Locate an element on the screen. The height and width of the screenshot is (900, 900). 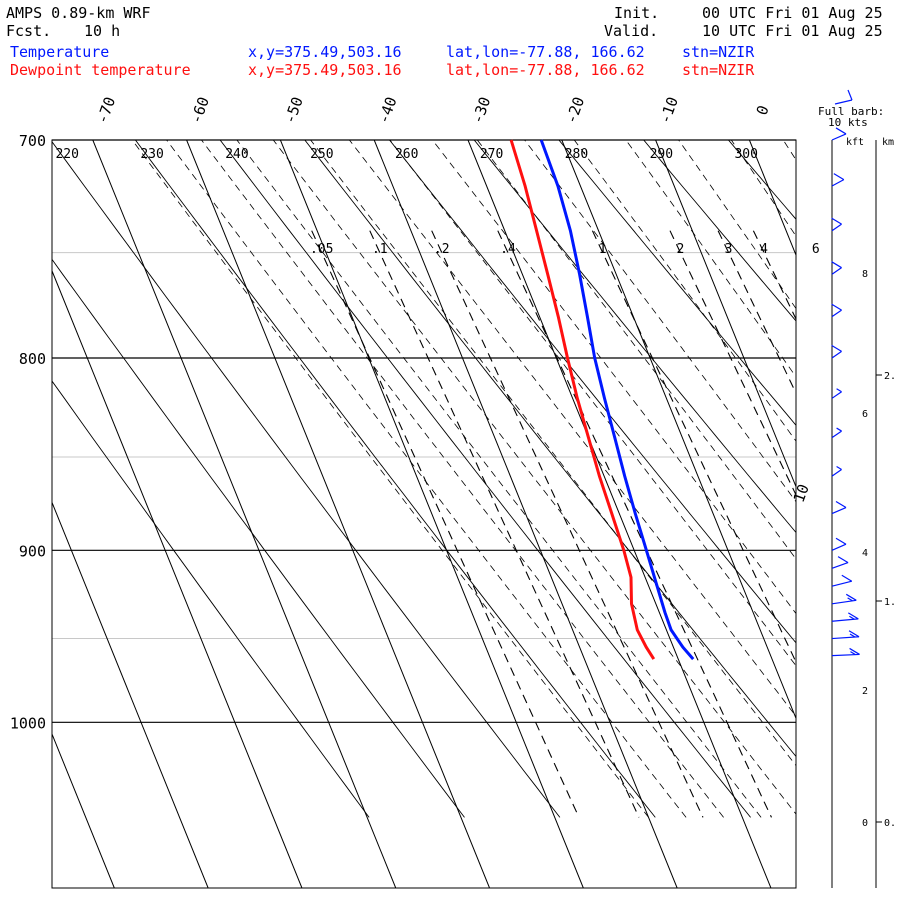
init-time: 00 UTC Fri 01 Aug 25 is located at coordinates (792, 13).